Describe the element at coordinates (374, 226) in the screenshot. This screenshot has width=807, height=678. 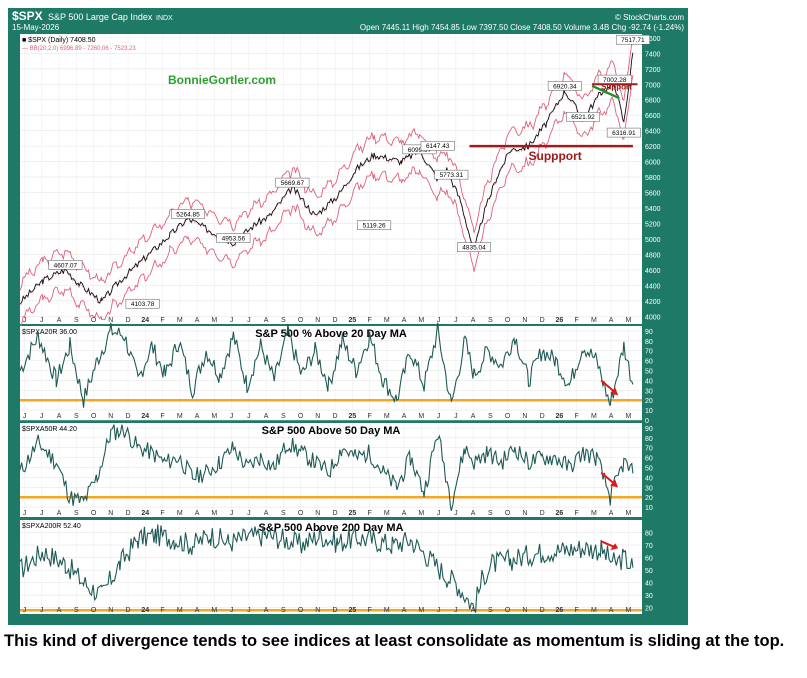
I see `price-annotation: 5119.26` at that location.